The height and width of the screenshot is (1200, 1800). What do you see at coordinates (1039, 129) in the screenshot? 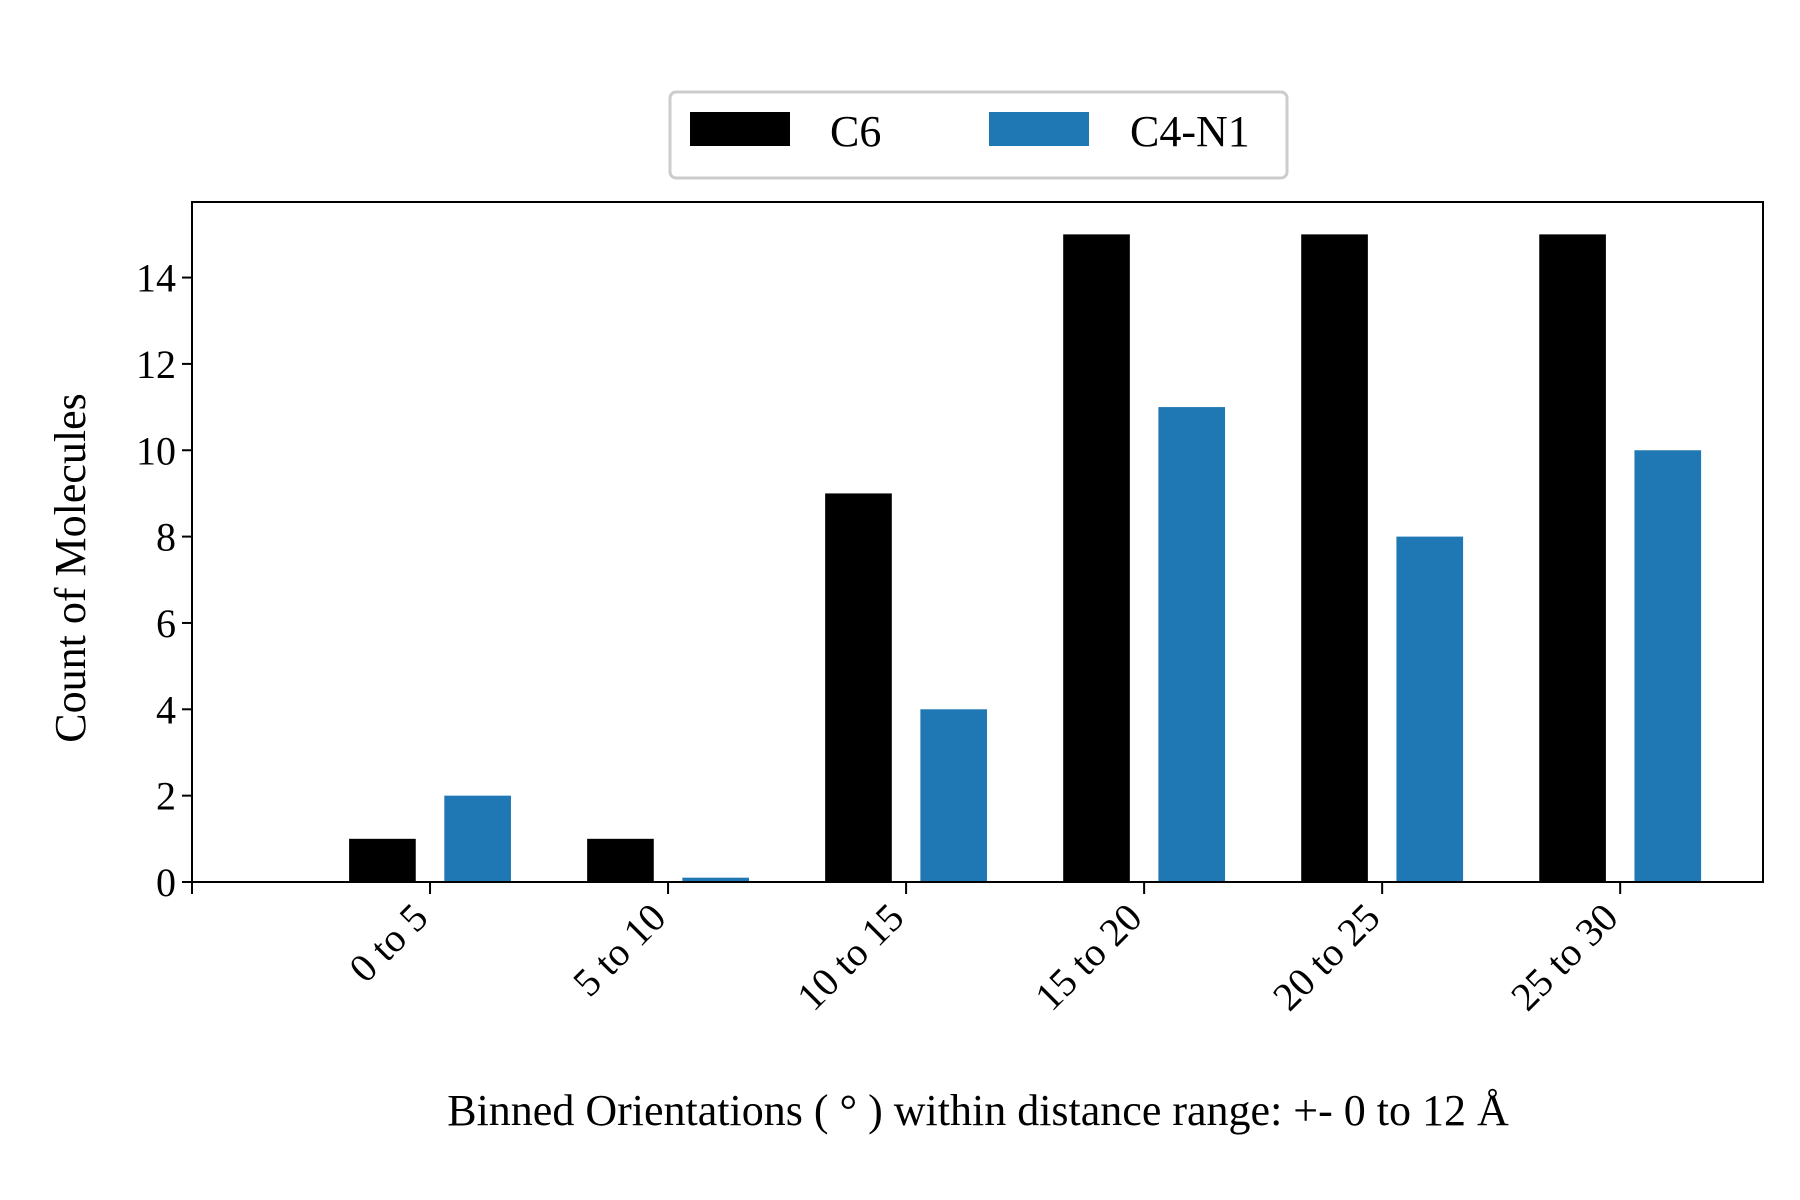
I see `legend-swatch-c4-n1` at bounding box center [1039, 129].